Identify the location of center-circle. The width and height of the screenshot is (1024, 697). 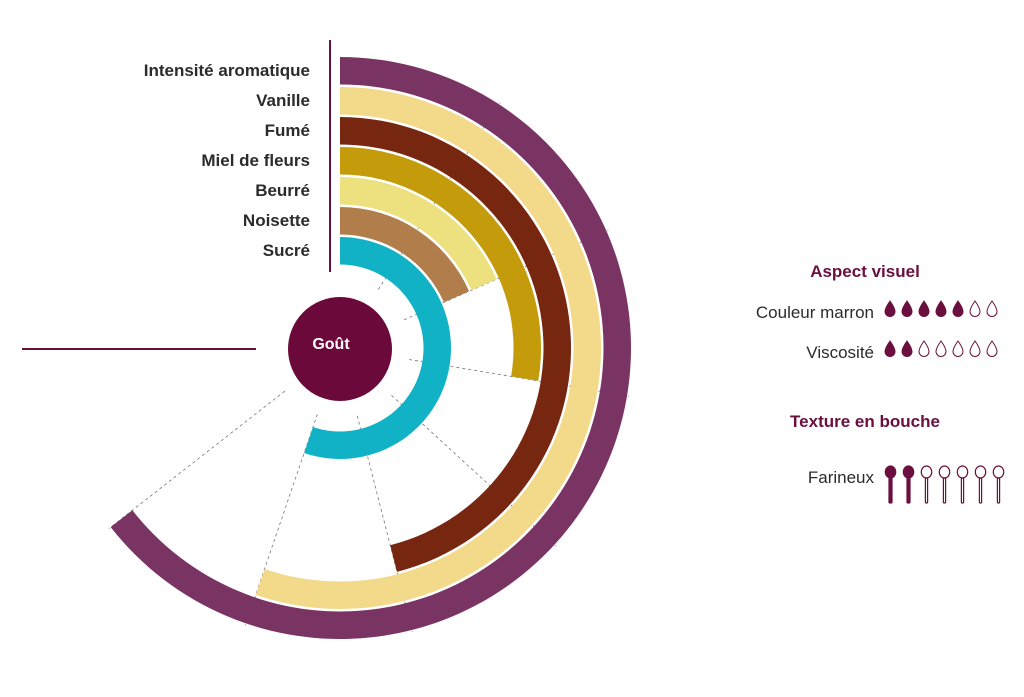
(340, 349).